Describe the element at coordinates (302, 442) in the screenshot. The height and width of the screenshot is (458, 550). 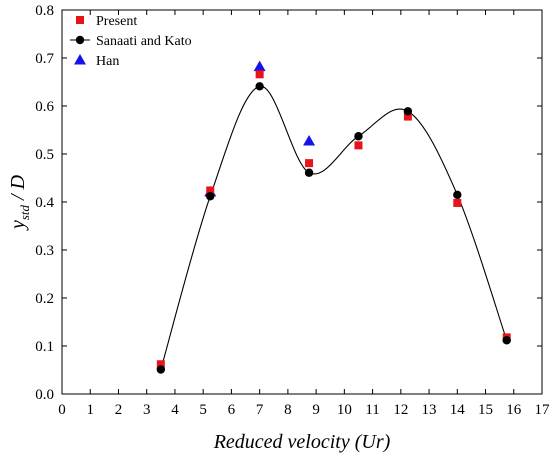
I see `x-axis-title: Reduced velocity (Ur)` at that location.